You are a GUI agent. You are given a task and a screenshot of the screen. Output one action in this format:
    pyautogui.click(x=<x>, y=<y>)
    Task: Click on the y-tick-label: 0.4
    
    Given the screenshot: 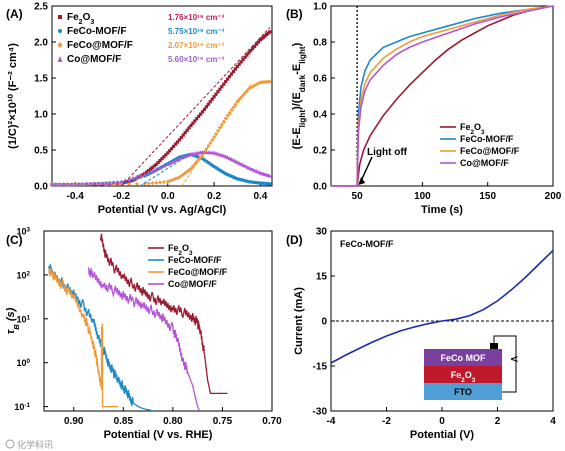 What is the action you would take?
    pyautogui.click(x=320, y=115)
    